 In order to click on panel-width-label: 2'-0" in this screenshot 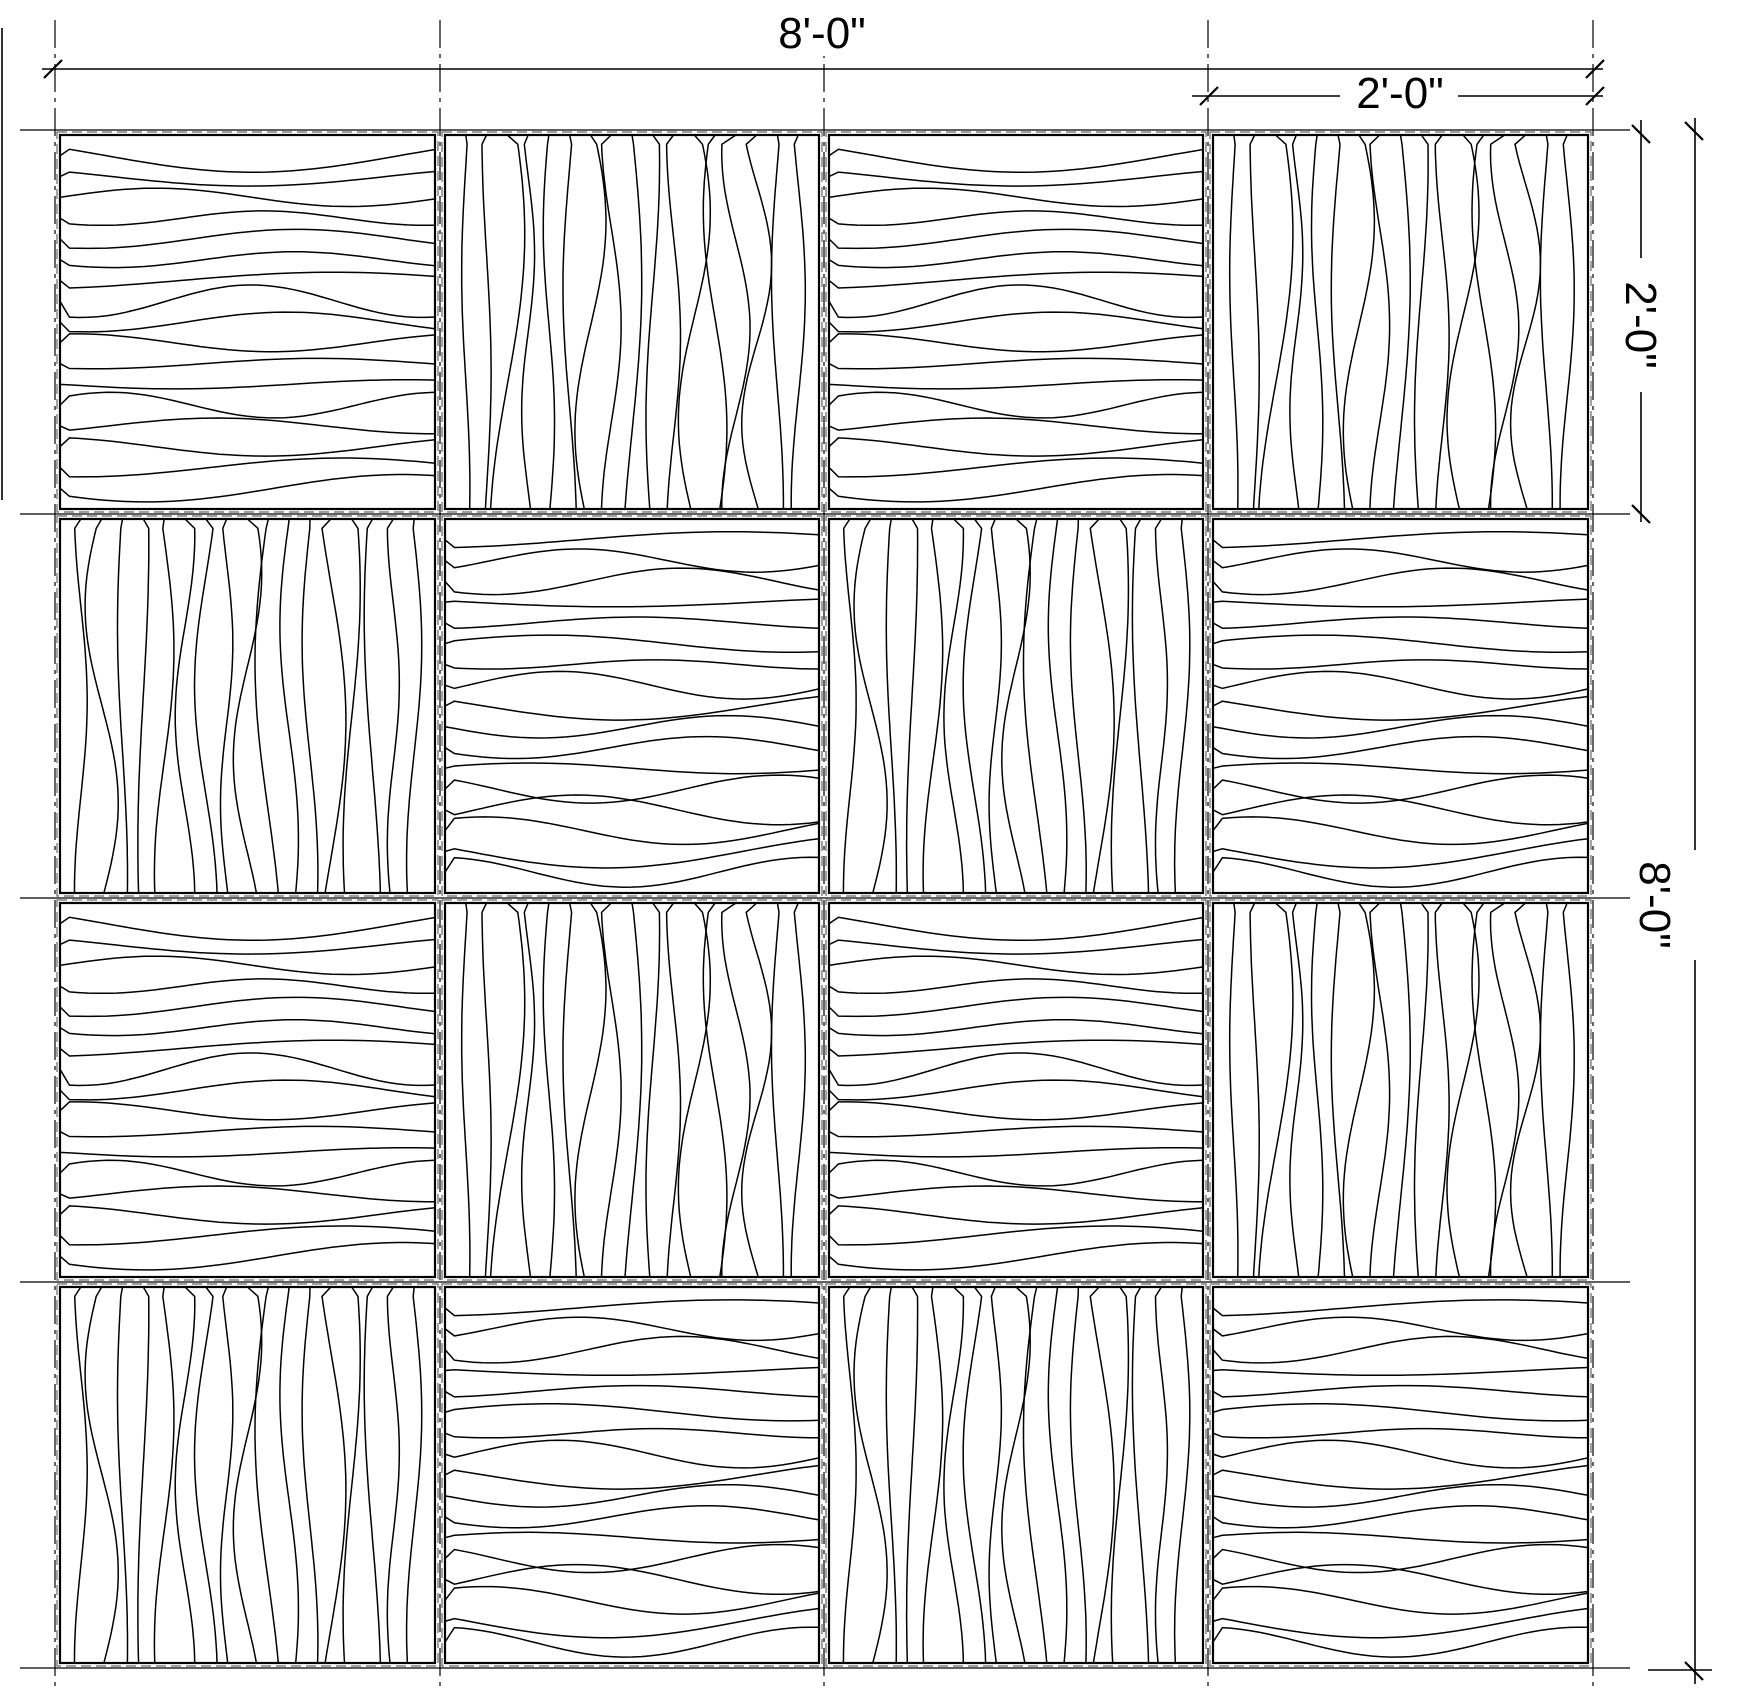, I will do `click(1400, 93)`.